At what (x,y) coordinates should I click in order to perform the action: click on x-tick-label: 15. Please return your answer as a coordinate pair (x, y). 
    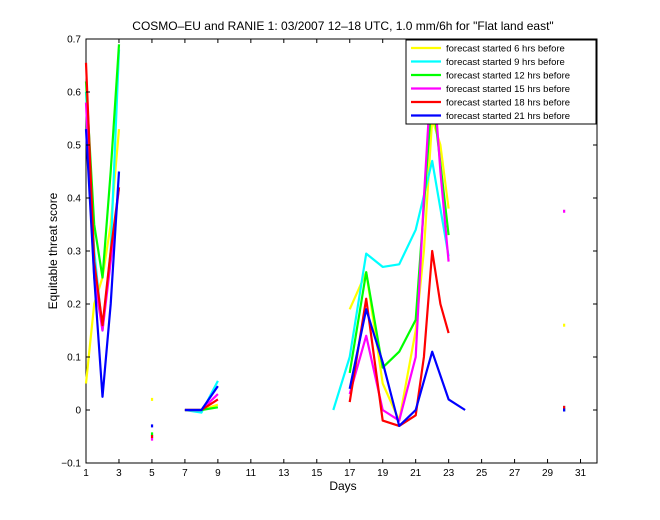
    Looking at the image, I should click on (317, 473).